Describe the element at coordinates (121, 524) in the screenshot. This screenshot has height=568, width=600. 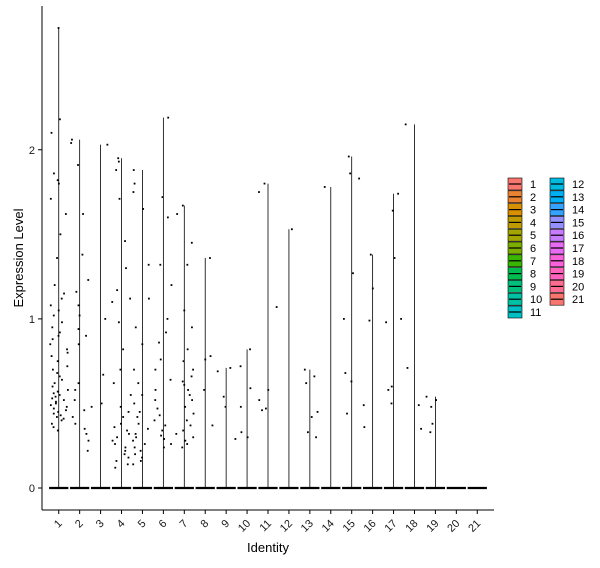
I see `x-tick-label: 4` at that location.